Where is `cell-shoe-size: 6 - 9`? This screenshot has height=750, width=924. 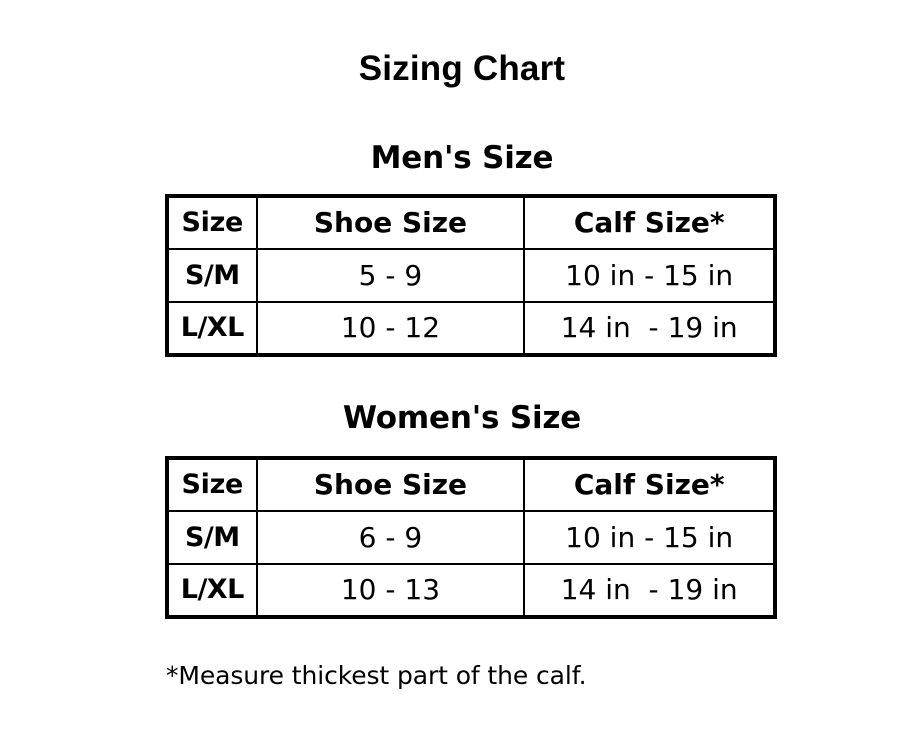
cell-shoe-size: 6 - 9 is located at coordinates (390, 537).